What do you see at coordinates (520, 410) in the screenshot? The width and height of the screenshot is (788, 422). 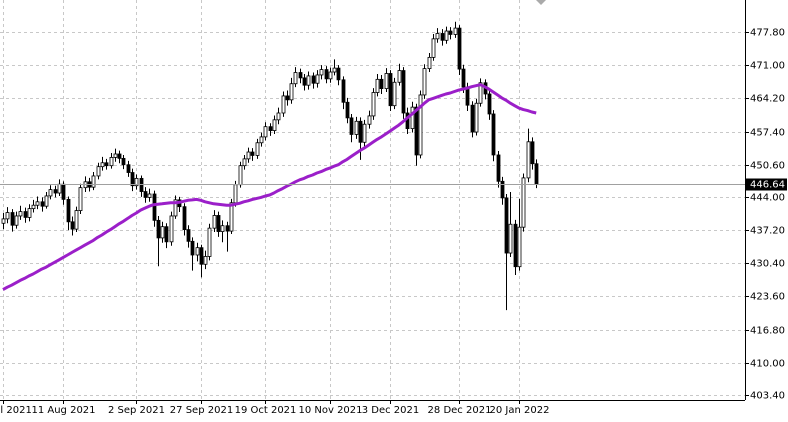 I see `x-tick-label: 20 Jan 2022` at bounding box center [520, 410].